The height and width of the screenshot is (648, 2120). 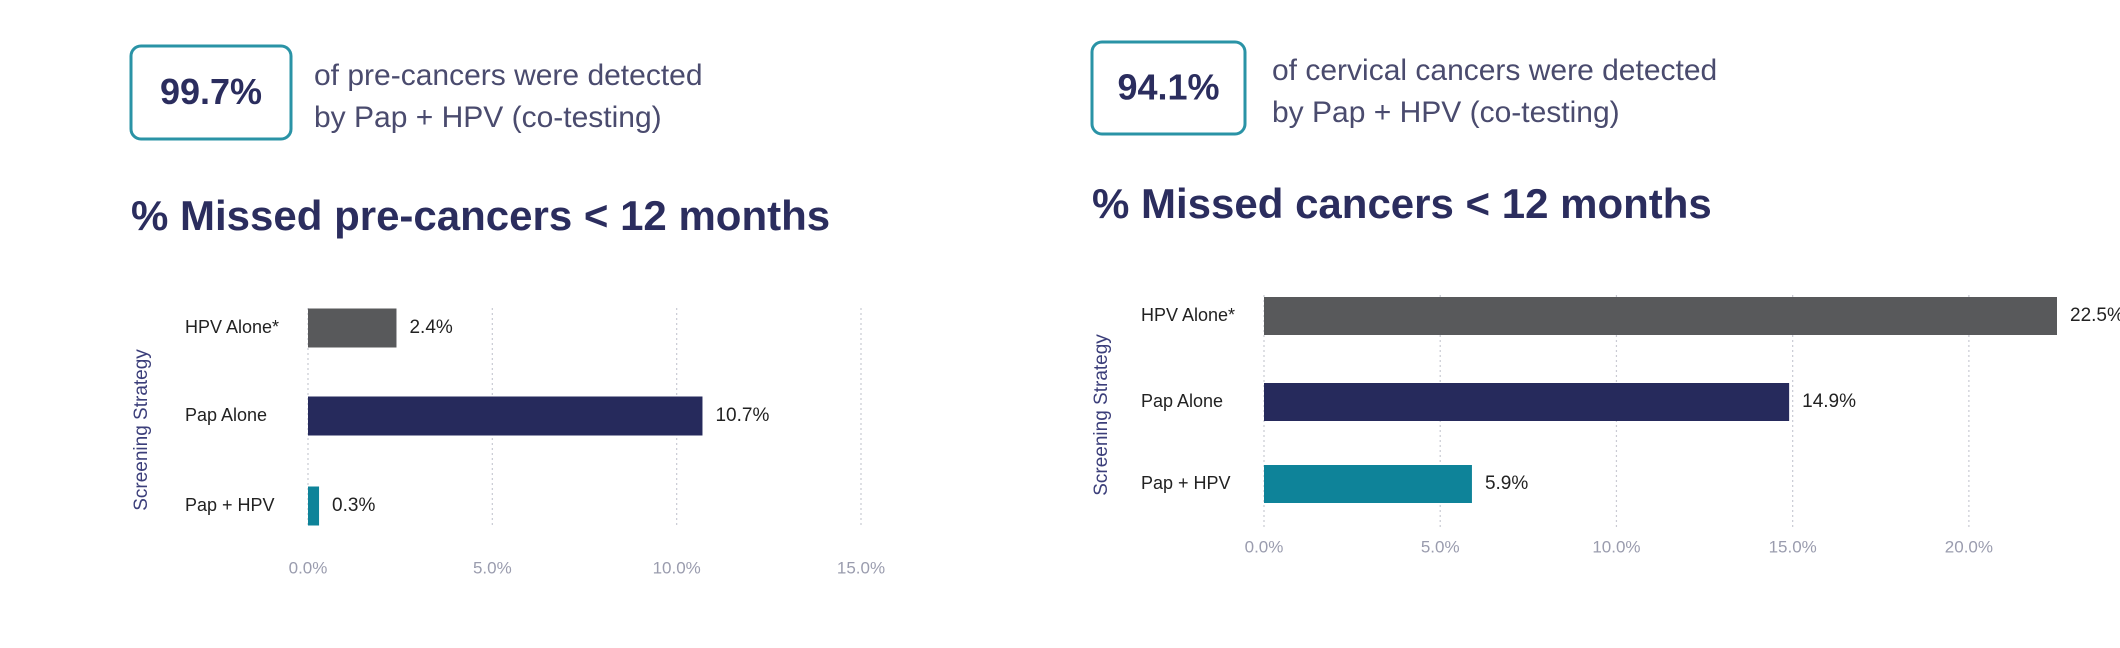 What do you see at coordinates (480, 215) in the screenshot?
I see `chart-title: % Missed pre-cancers < 12 months` at bounding box center [480, 215].